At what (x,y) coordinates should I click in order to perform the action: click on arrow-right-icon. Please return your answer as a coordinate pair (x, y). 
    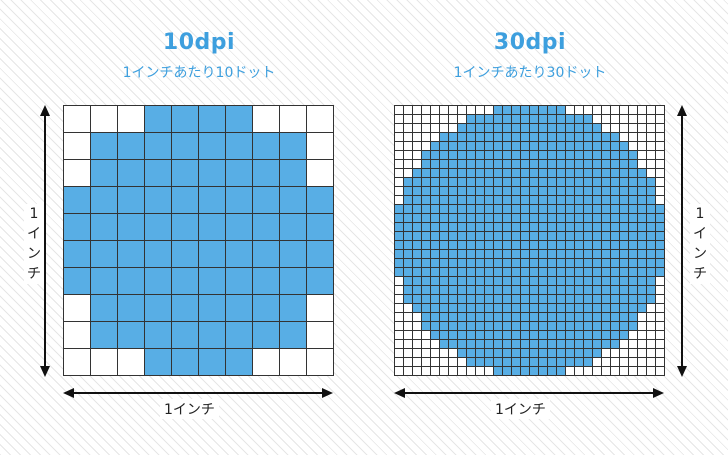
    Looking at the image, I should click on (658, 393).